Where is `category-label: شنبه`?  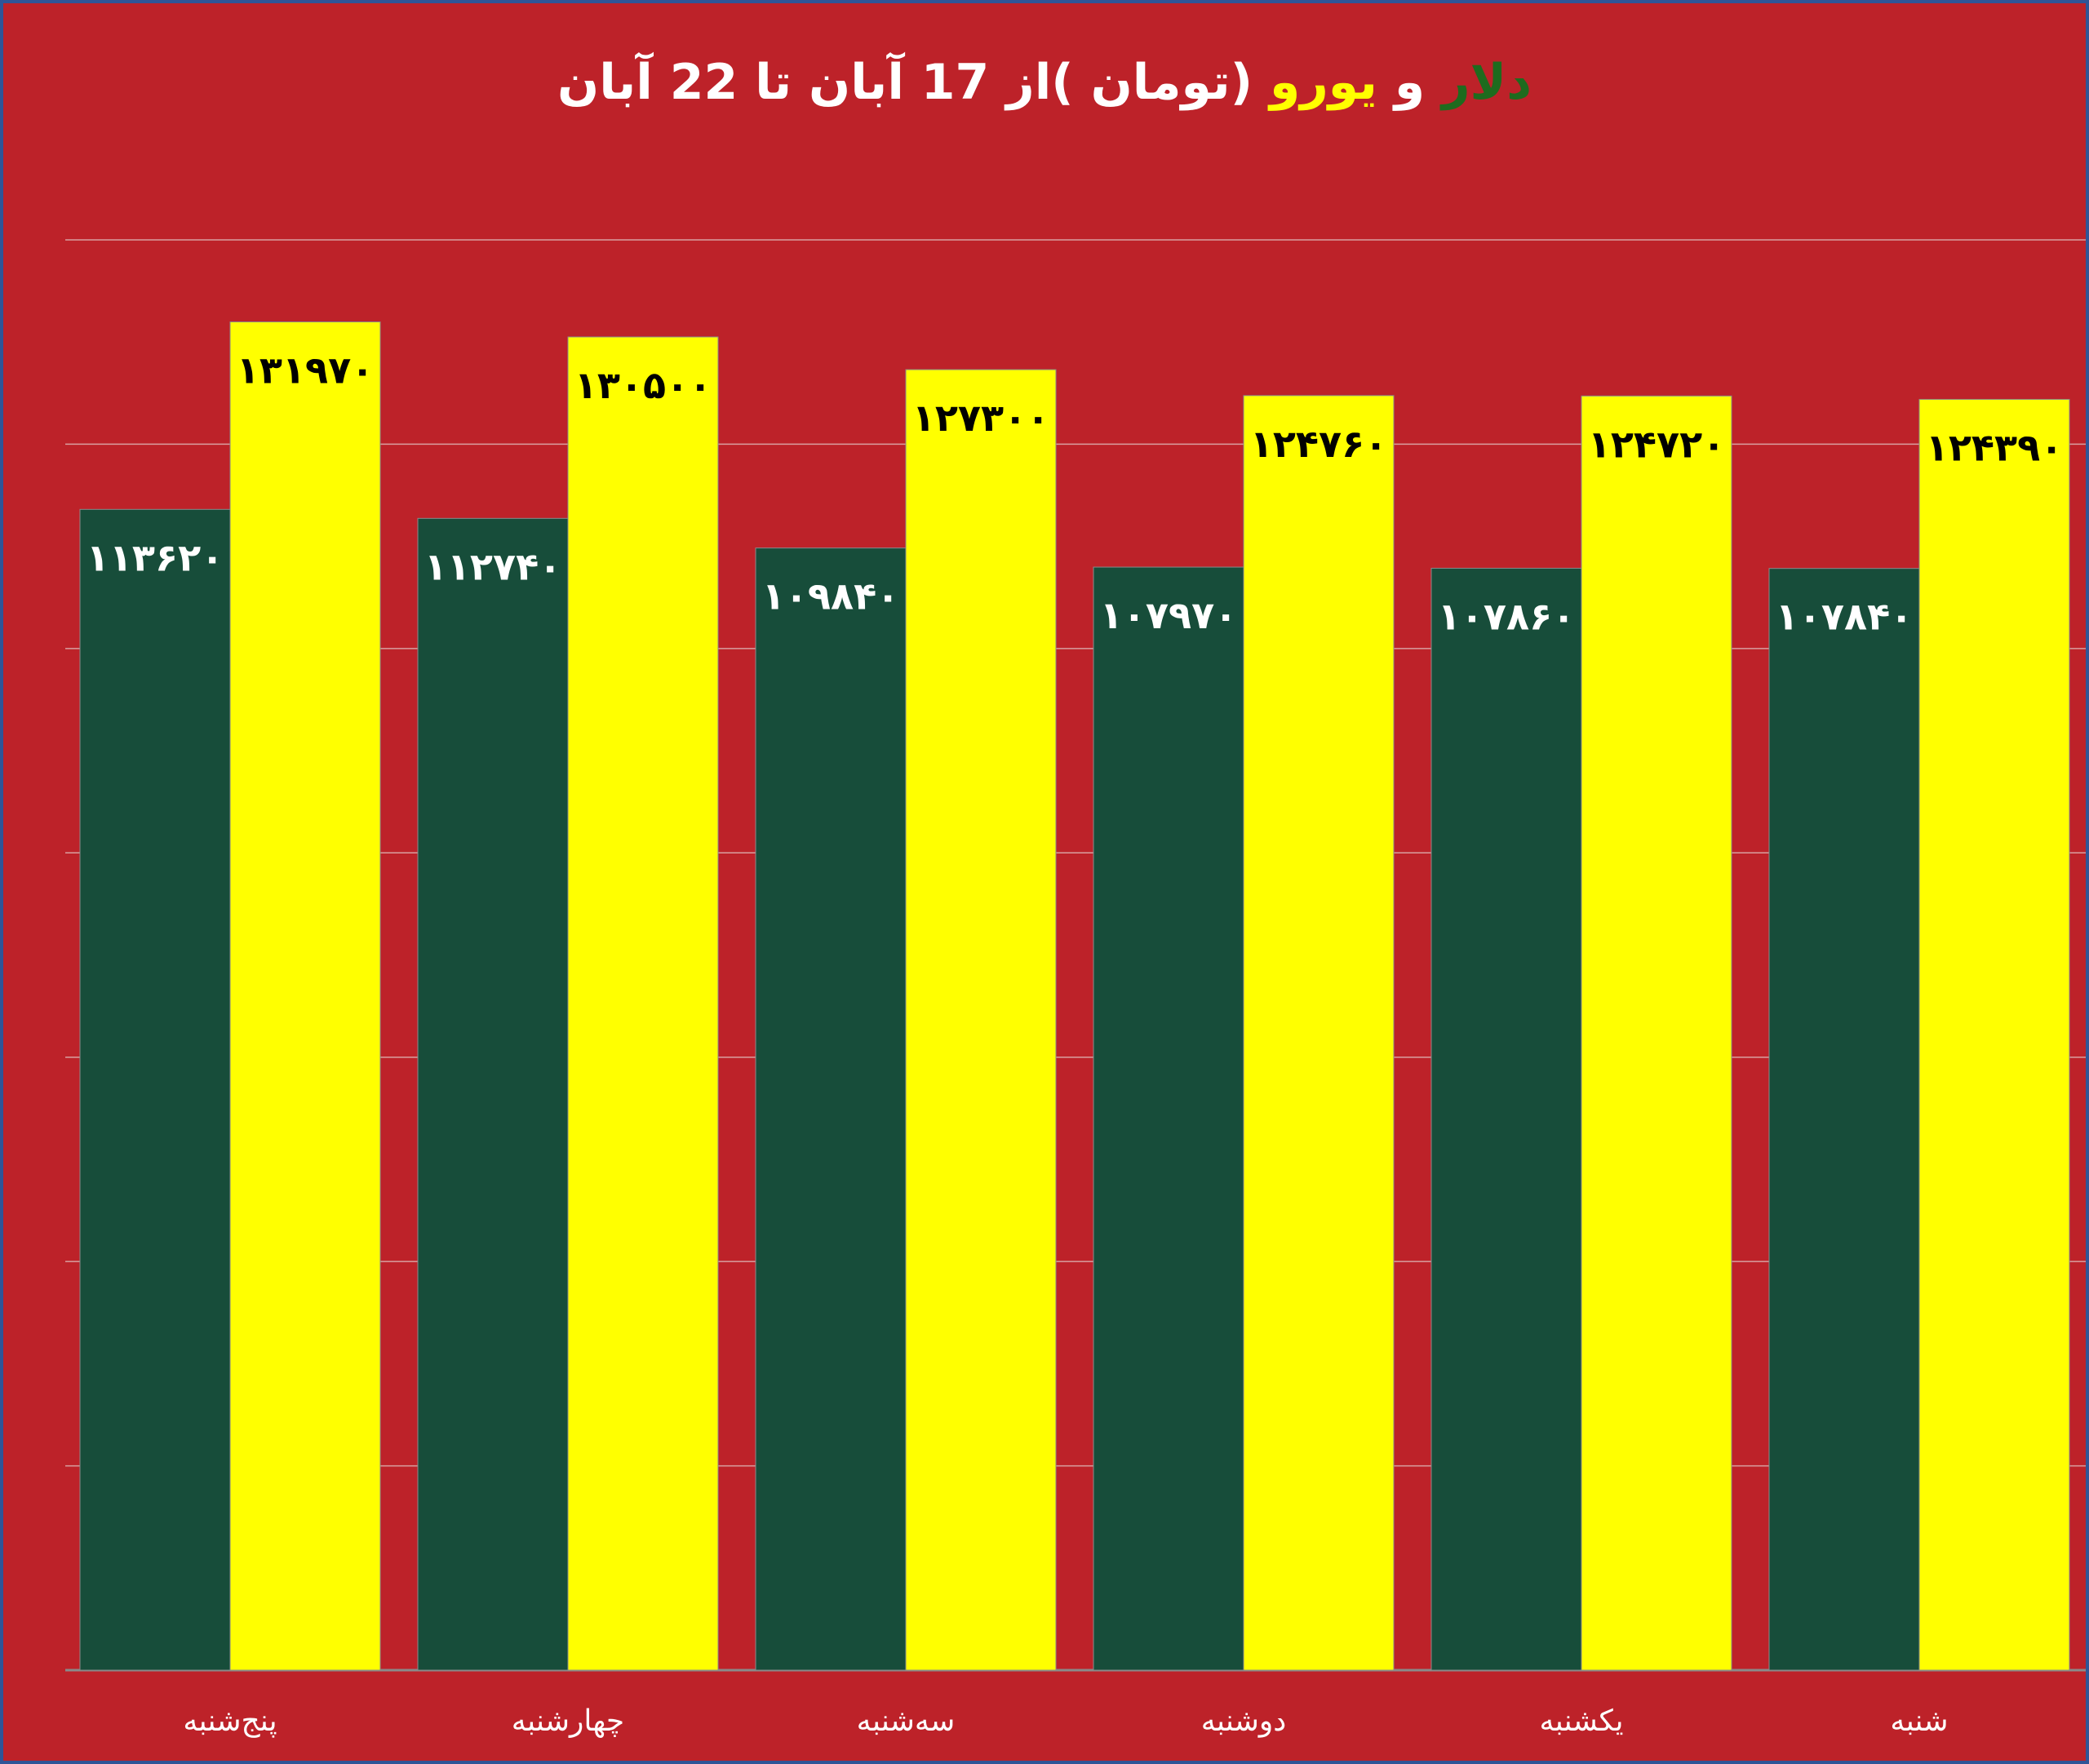
category-label: شنبه is located at coordinates (1919, 1721).